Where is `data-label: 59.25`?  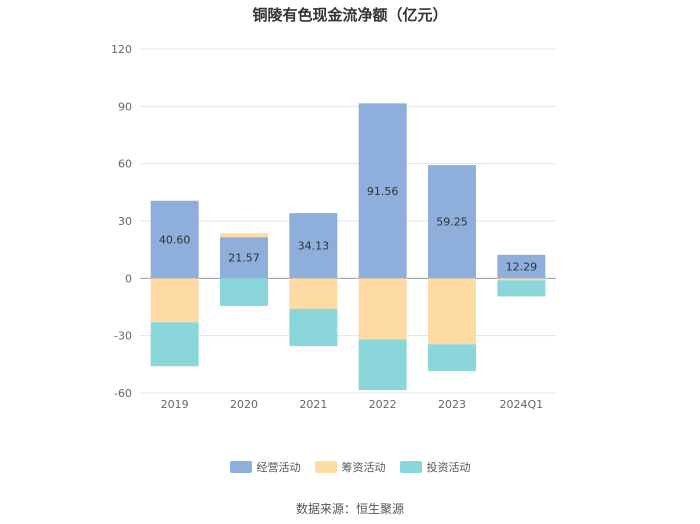
data-label: 59.25 is located at coordinates (452, 222).